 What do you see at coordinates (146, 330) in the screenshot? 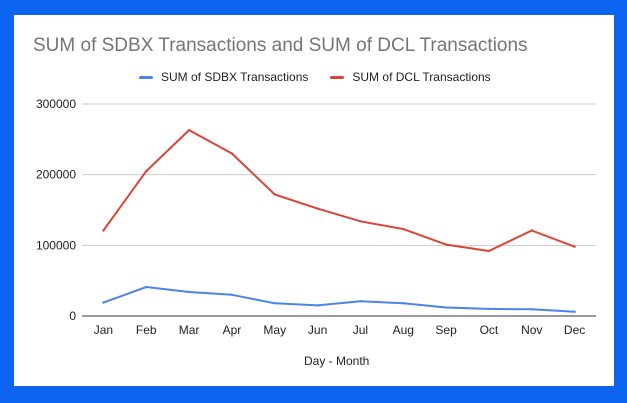
I see `x-tick-label: Feb` at bounding box center [146, 330].